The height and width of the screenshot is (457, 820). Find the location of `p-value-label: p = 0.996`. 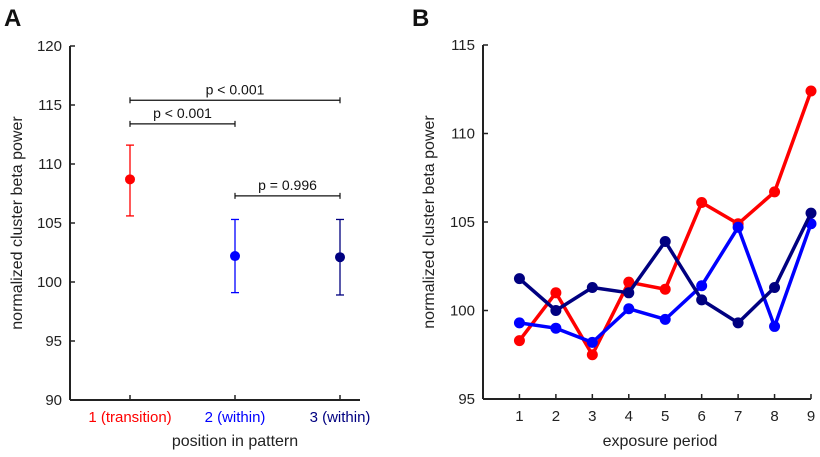

p-value-label: p = 0.996 is located at coordinates (287, 185).